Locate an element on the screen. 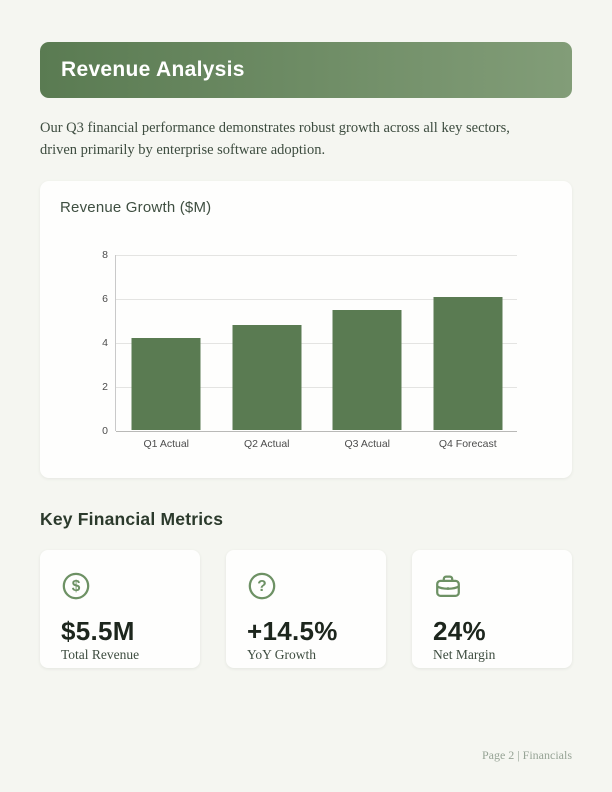  metric-label: Total Revenue is located at coordinates (100, 654).